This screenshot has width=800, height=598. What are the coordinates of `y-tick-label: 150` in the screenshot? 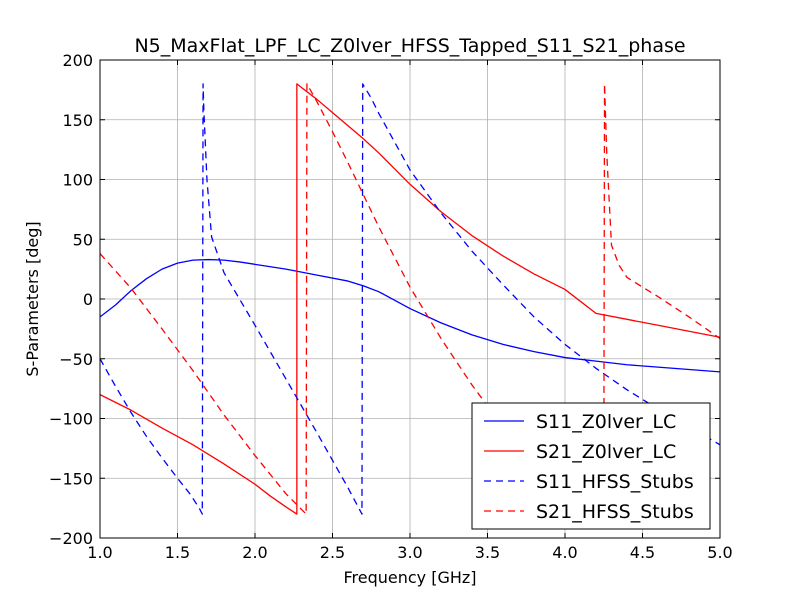 It's located at (77, 120).